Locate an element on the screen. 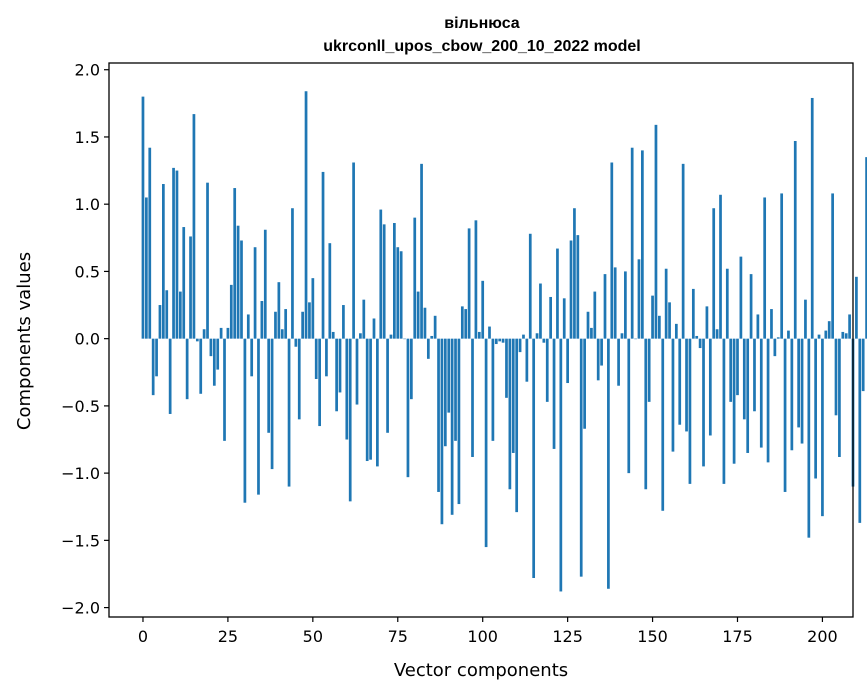  x-tick-label: 175 is located at coordinates (737, 636).